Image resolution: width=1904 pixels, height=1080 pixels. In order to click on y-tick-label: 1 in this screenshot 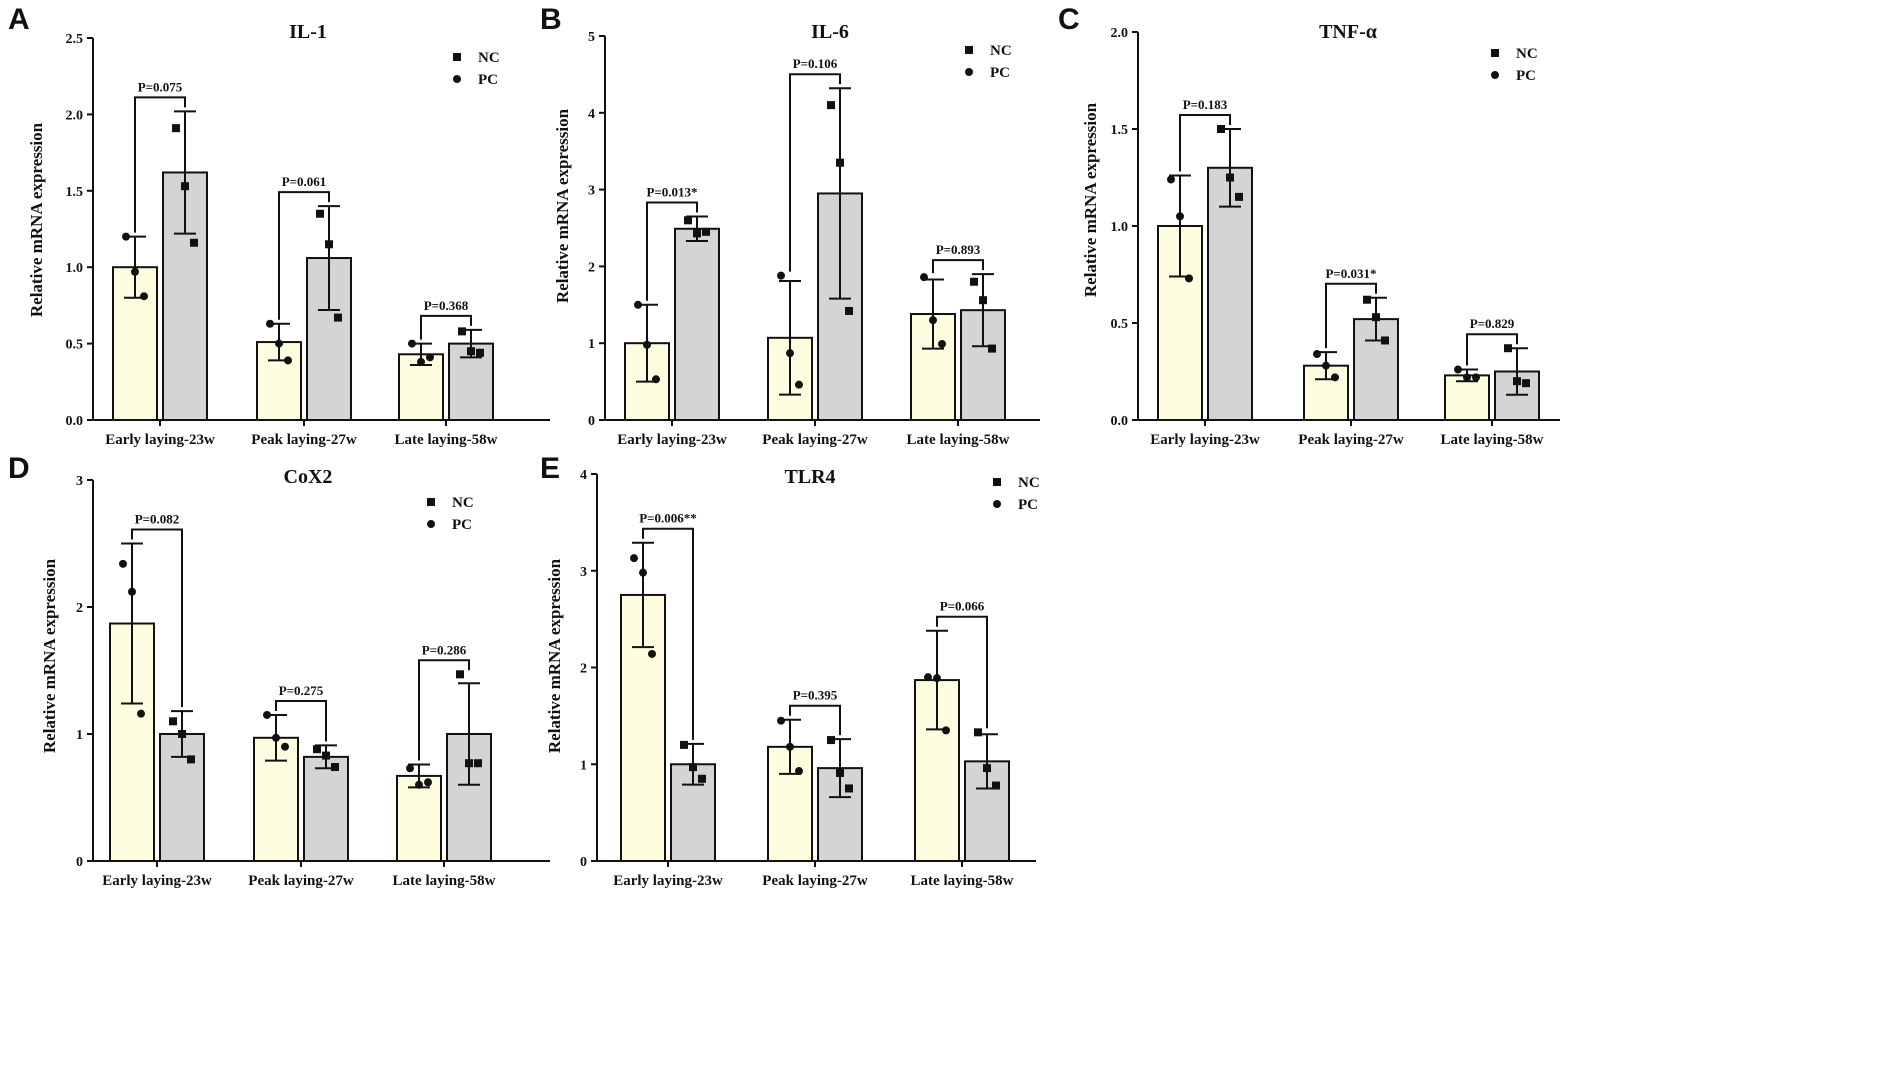, I will do `click(79, 735)`.